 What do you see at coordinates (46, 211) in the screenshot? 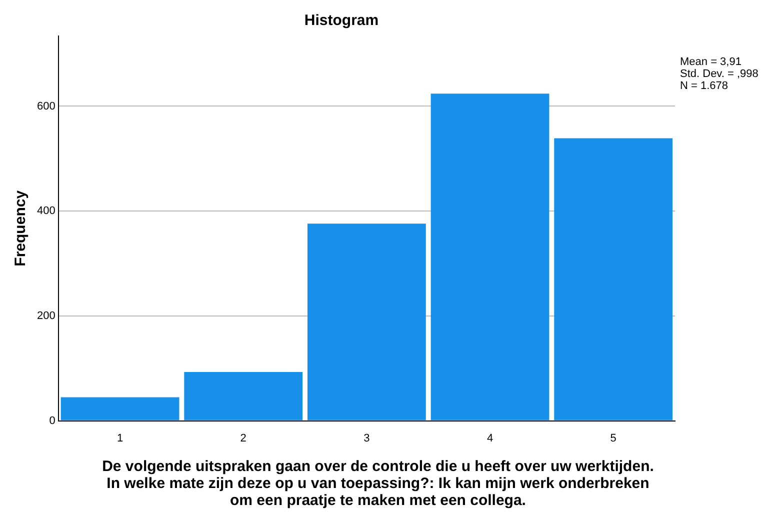
I see `y-tick-label: 400` at bounding box center [46, 211].